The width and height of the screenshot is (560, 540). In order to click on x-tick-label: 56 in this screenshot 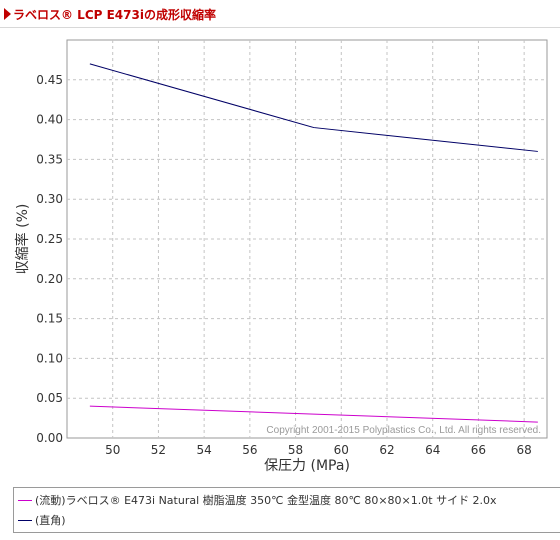, I will do `click(249, 450)`.